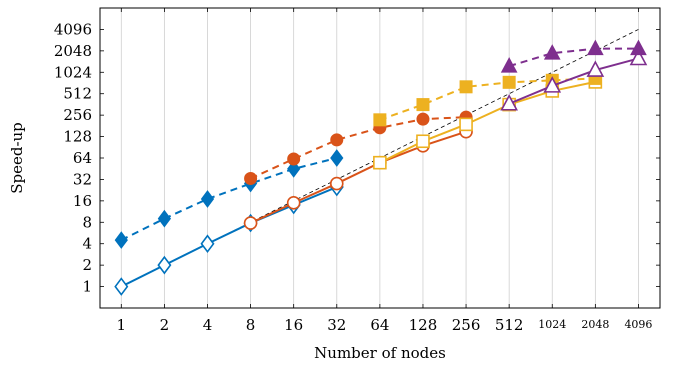 This screenshot has height=369, width=675. Describe the element at coordinates (509, 325) in the screenshot. I see `x-tick-label: 512` at that location.